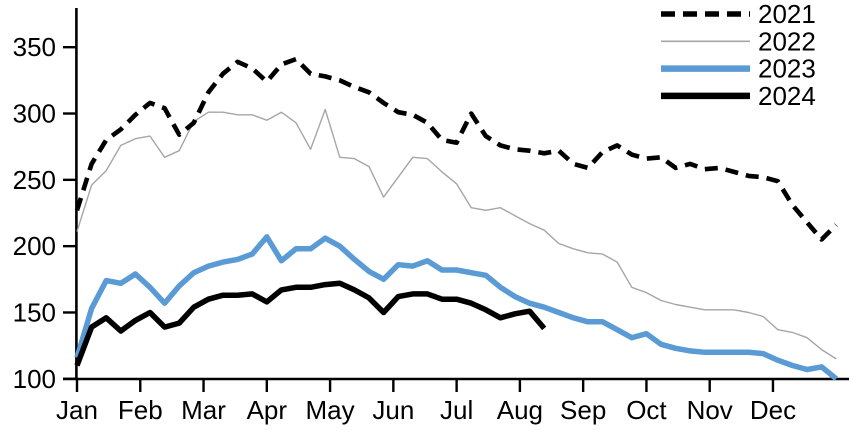 This screenshot has width=852, height=430. I want to click on x-tick-label: Mar, so click(203, 410).